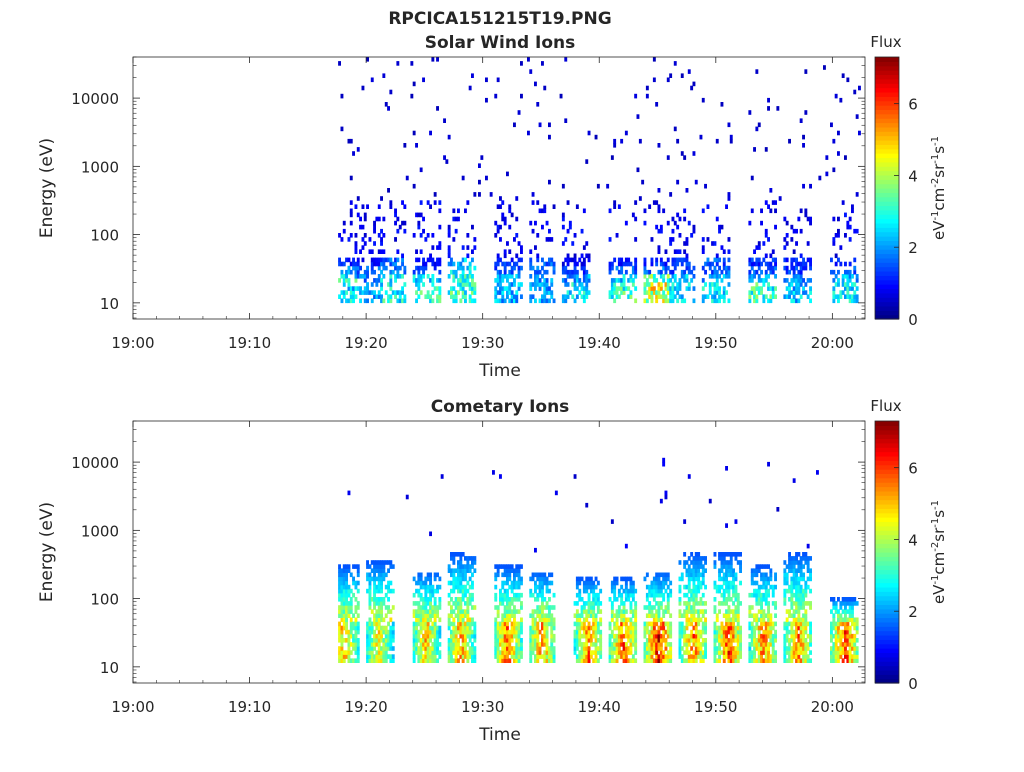 The image size is (1024, 772). I want to click on heatmap-cells, so click(598, 560).